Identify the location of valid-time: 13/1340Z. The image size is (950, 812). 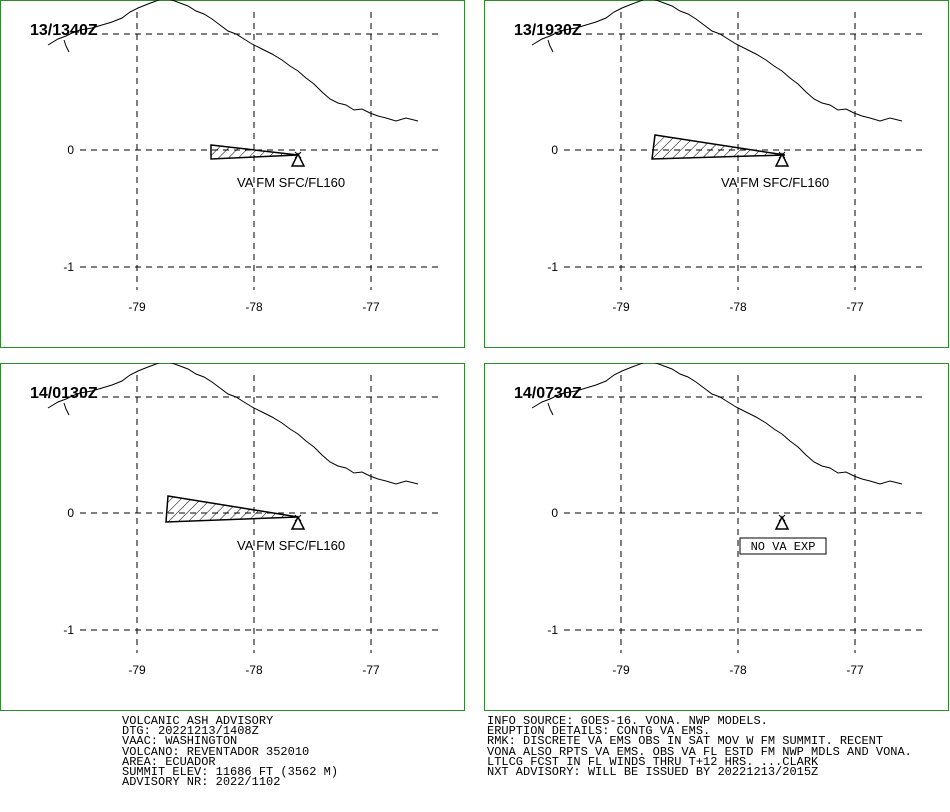
(64, 30).